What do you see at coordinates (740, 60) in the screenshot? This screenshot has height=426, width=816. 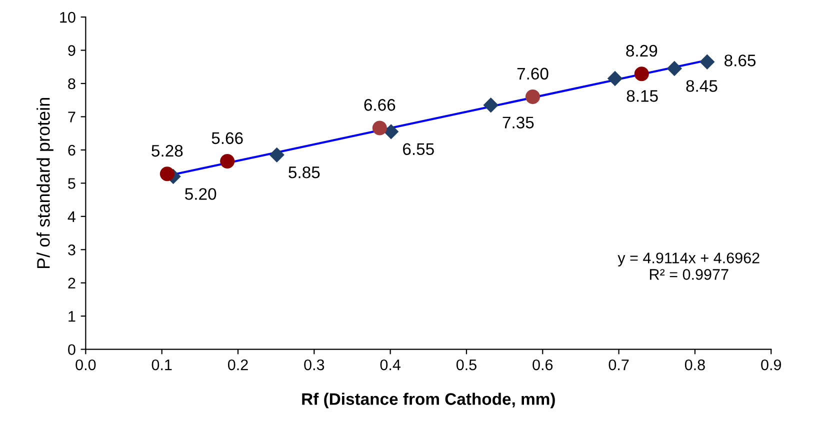 I see `data-label: 8.65` at bounding box center [740, 60].